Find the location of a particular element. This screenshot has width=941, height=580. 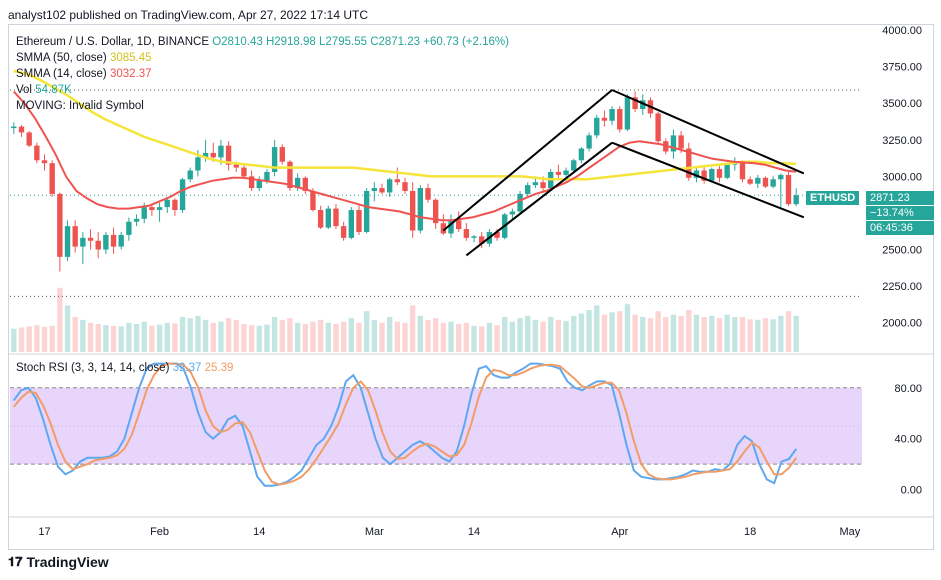

smma50-value: 3085.45 is located at coordinates (130, 58).